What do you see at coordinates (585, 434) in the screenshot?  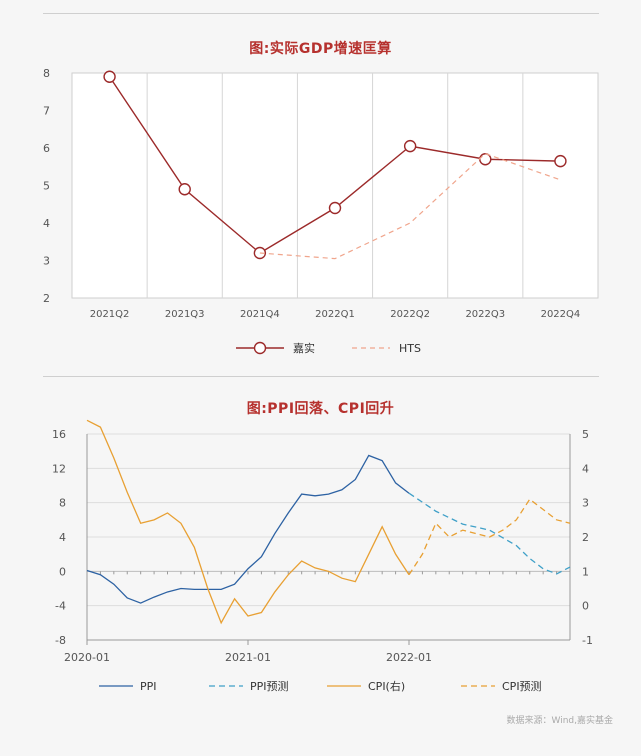 I see `ppi-y-right-tick-label: 5` at bounding box center [585, 434].